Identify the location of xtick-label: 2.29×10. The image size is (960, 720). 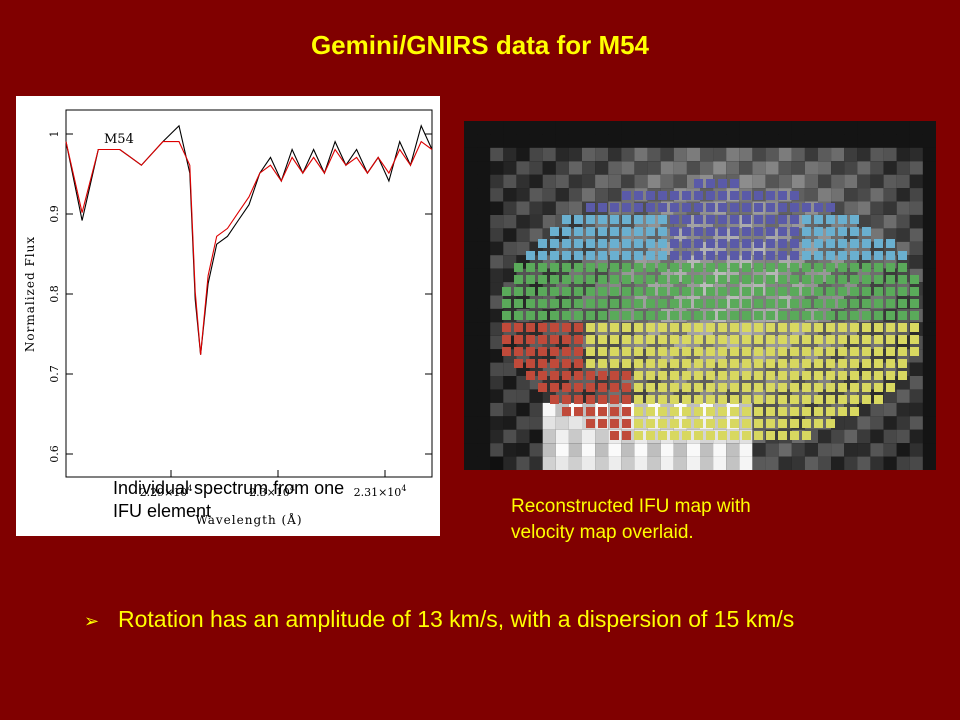
(164, 492).